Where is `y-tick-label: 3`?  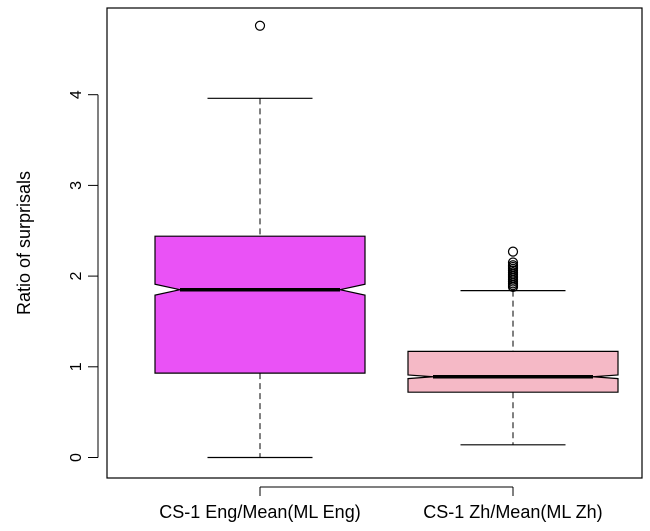 y-tick-label: 3 is located at coordinates (76, 185).